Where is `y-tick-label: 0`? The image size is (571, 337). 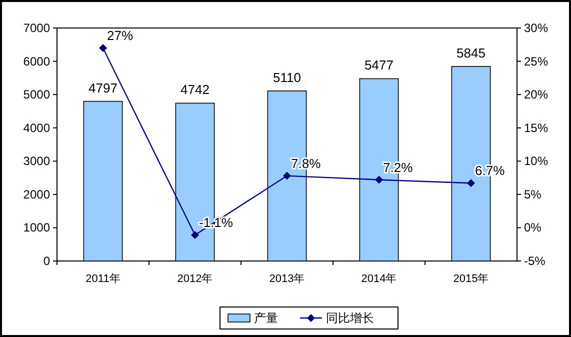
y-tick-label: 0 is located at coordinates (46, 261).